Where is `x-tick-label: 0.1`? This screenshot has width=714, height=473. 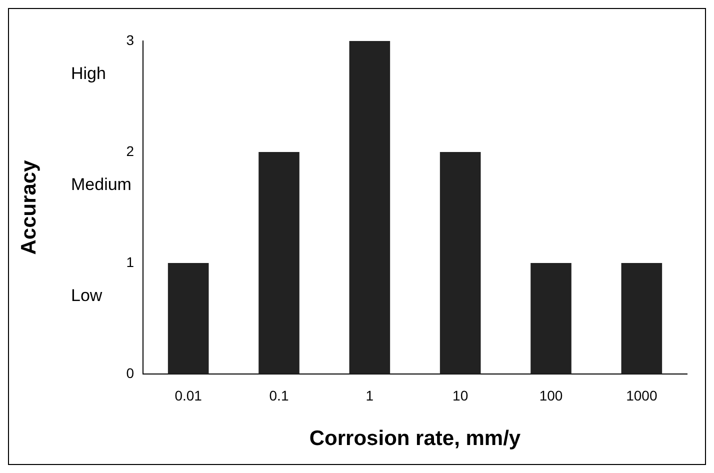
x-tick-label: 0.1 is located at coordinates (279, 395).